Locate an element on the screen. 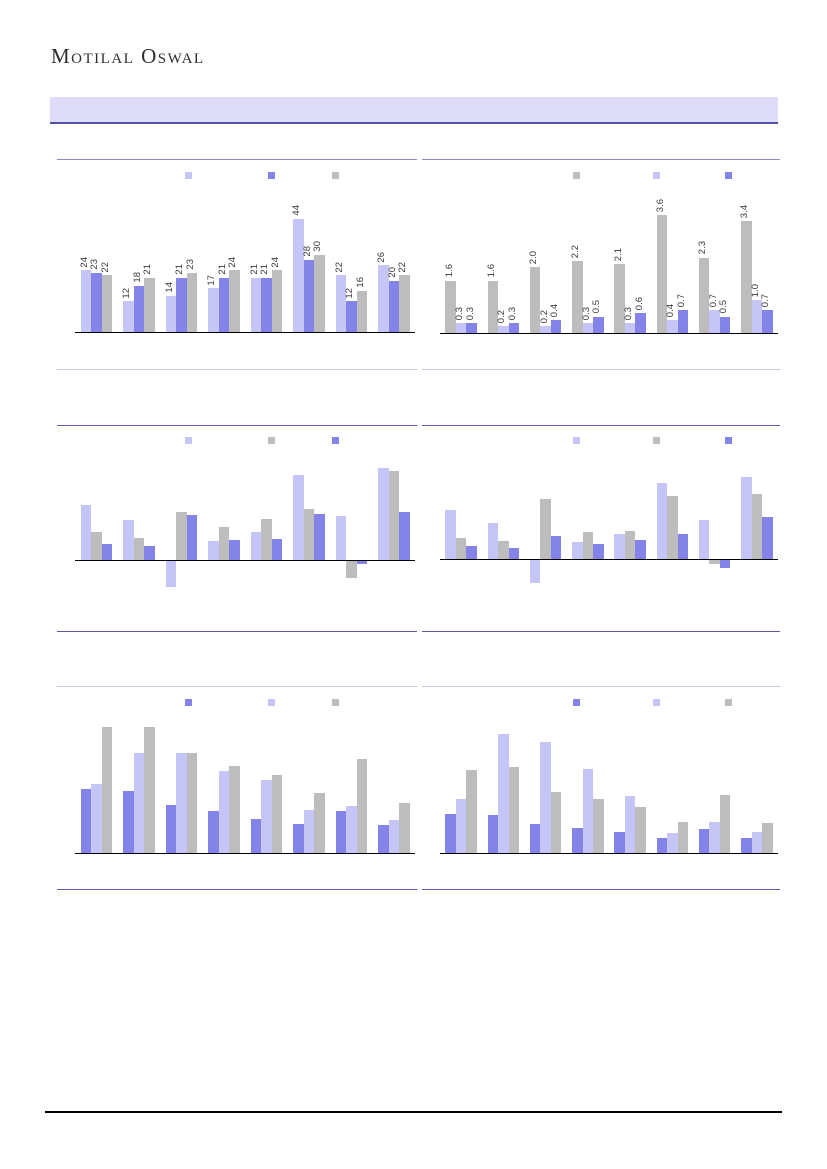 The width and height of the screenshot is (827, 1169). bar-value-label: 0.6 is located at coordinates (639, 304).